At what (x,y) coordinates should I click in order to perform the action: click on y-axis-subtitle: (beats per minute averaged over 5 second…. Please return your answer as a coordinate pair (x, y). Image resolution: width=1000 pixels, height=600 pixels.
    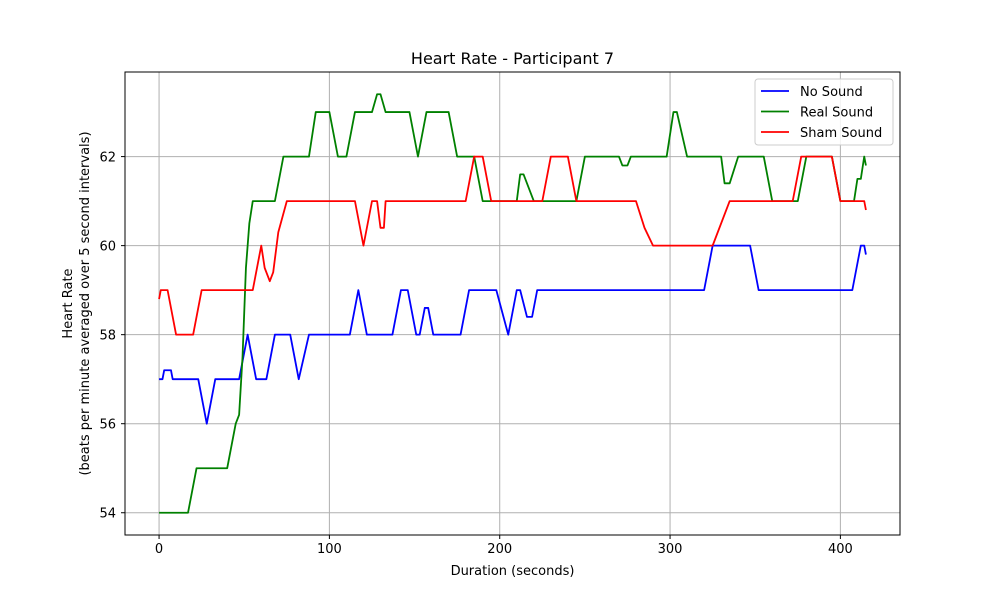
    Looking at the image, I should click on (85, 303).